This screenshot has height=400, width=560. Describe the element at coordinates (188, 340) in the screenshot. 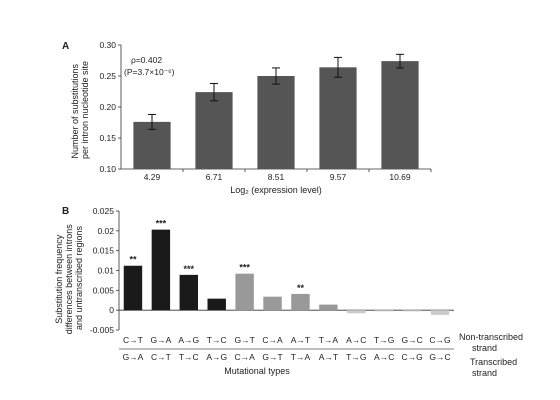

I see `panel-b-top-label: A→G` at that location.